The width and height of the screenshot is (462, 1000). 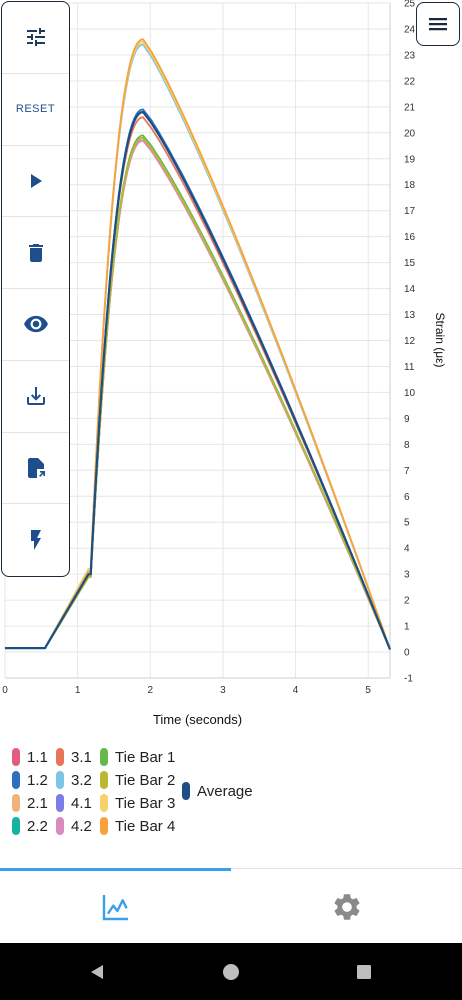 What do you see at coordinates (409, 367) in the screenshot?
I see `y-tick-label: 11` at bounding box center [409, 367].